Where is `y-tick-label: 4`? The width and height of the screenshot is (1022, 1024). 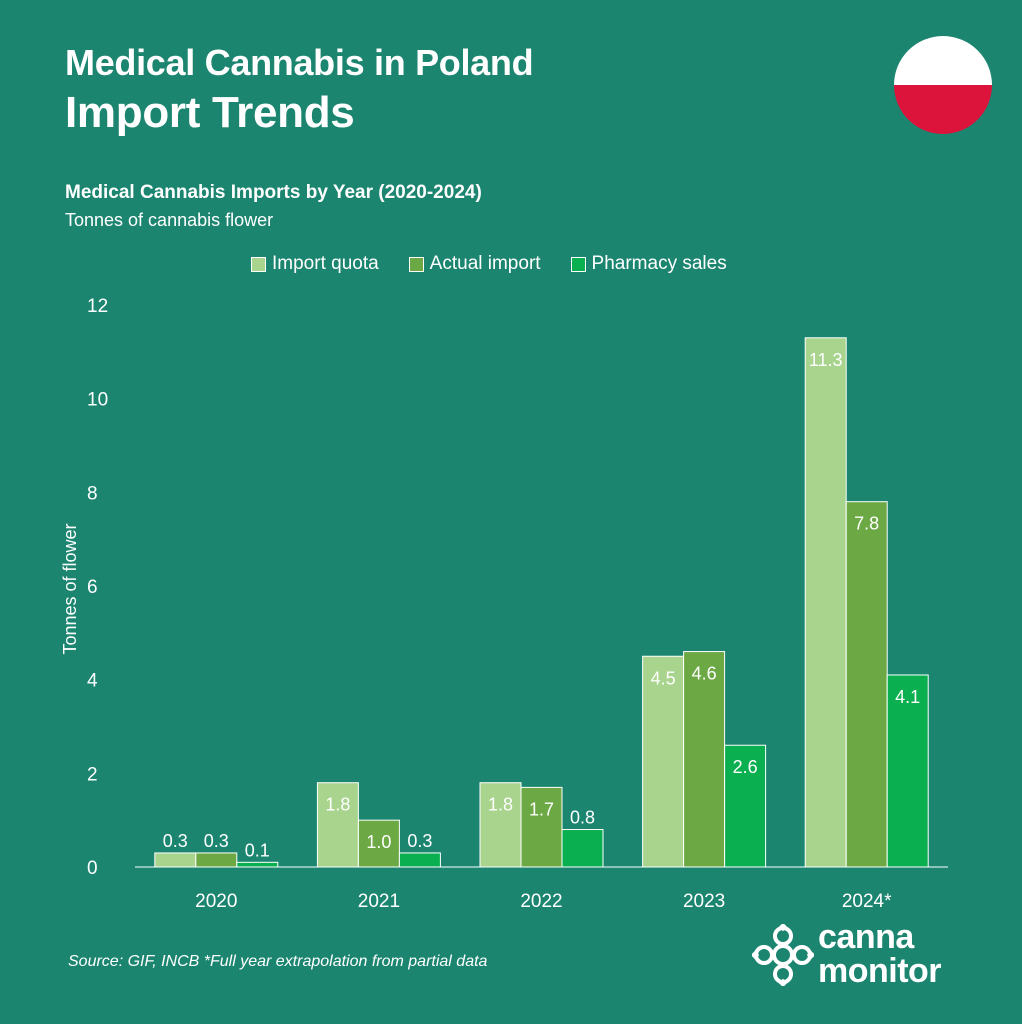 y-tick-label: 4 is located at coordinates (92, 681).